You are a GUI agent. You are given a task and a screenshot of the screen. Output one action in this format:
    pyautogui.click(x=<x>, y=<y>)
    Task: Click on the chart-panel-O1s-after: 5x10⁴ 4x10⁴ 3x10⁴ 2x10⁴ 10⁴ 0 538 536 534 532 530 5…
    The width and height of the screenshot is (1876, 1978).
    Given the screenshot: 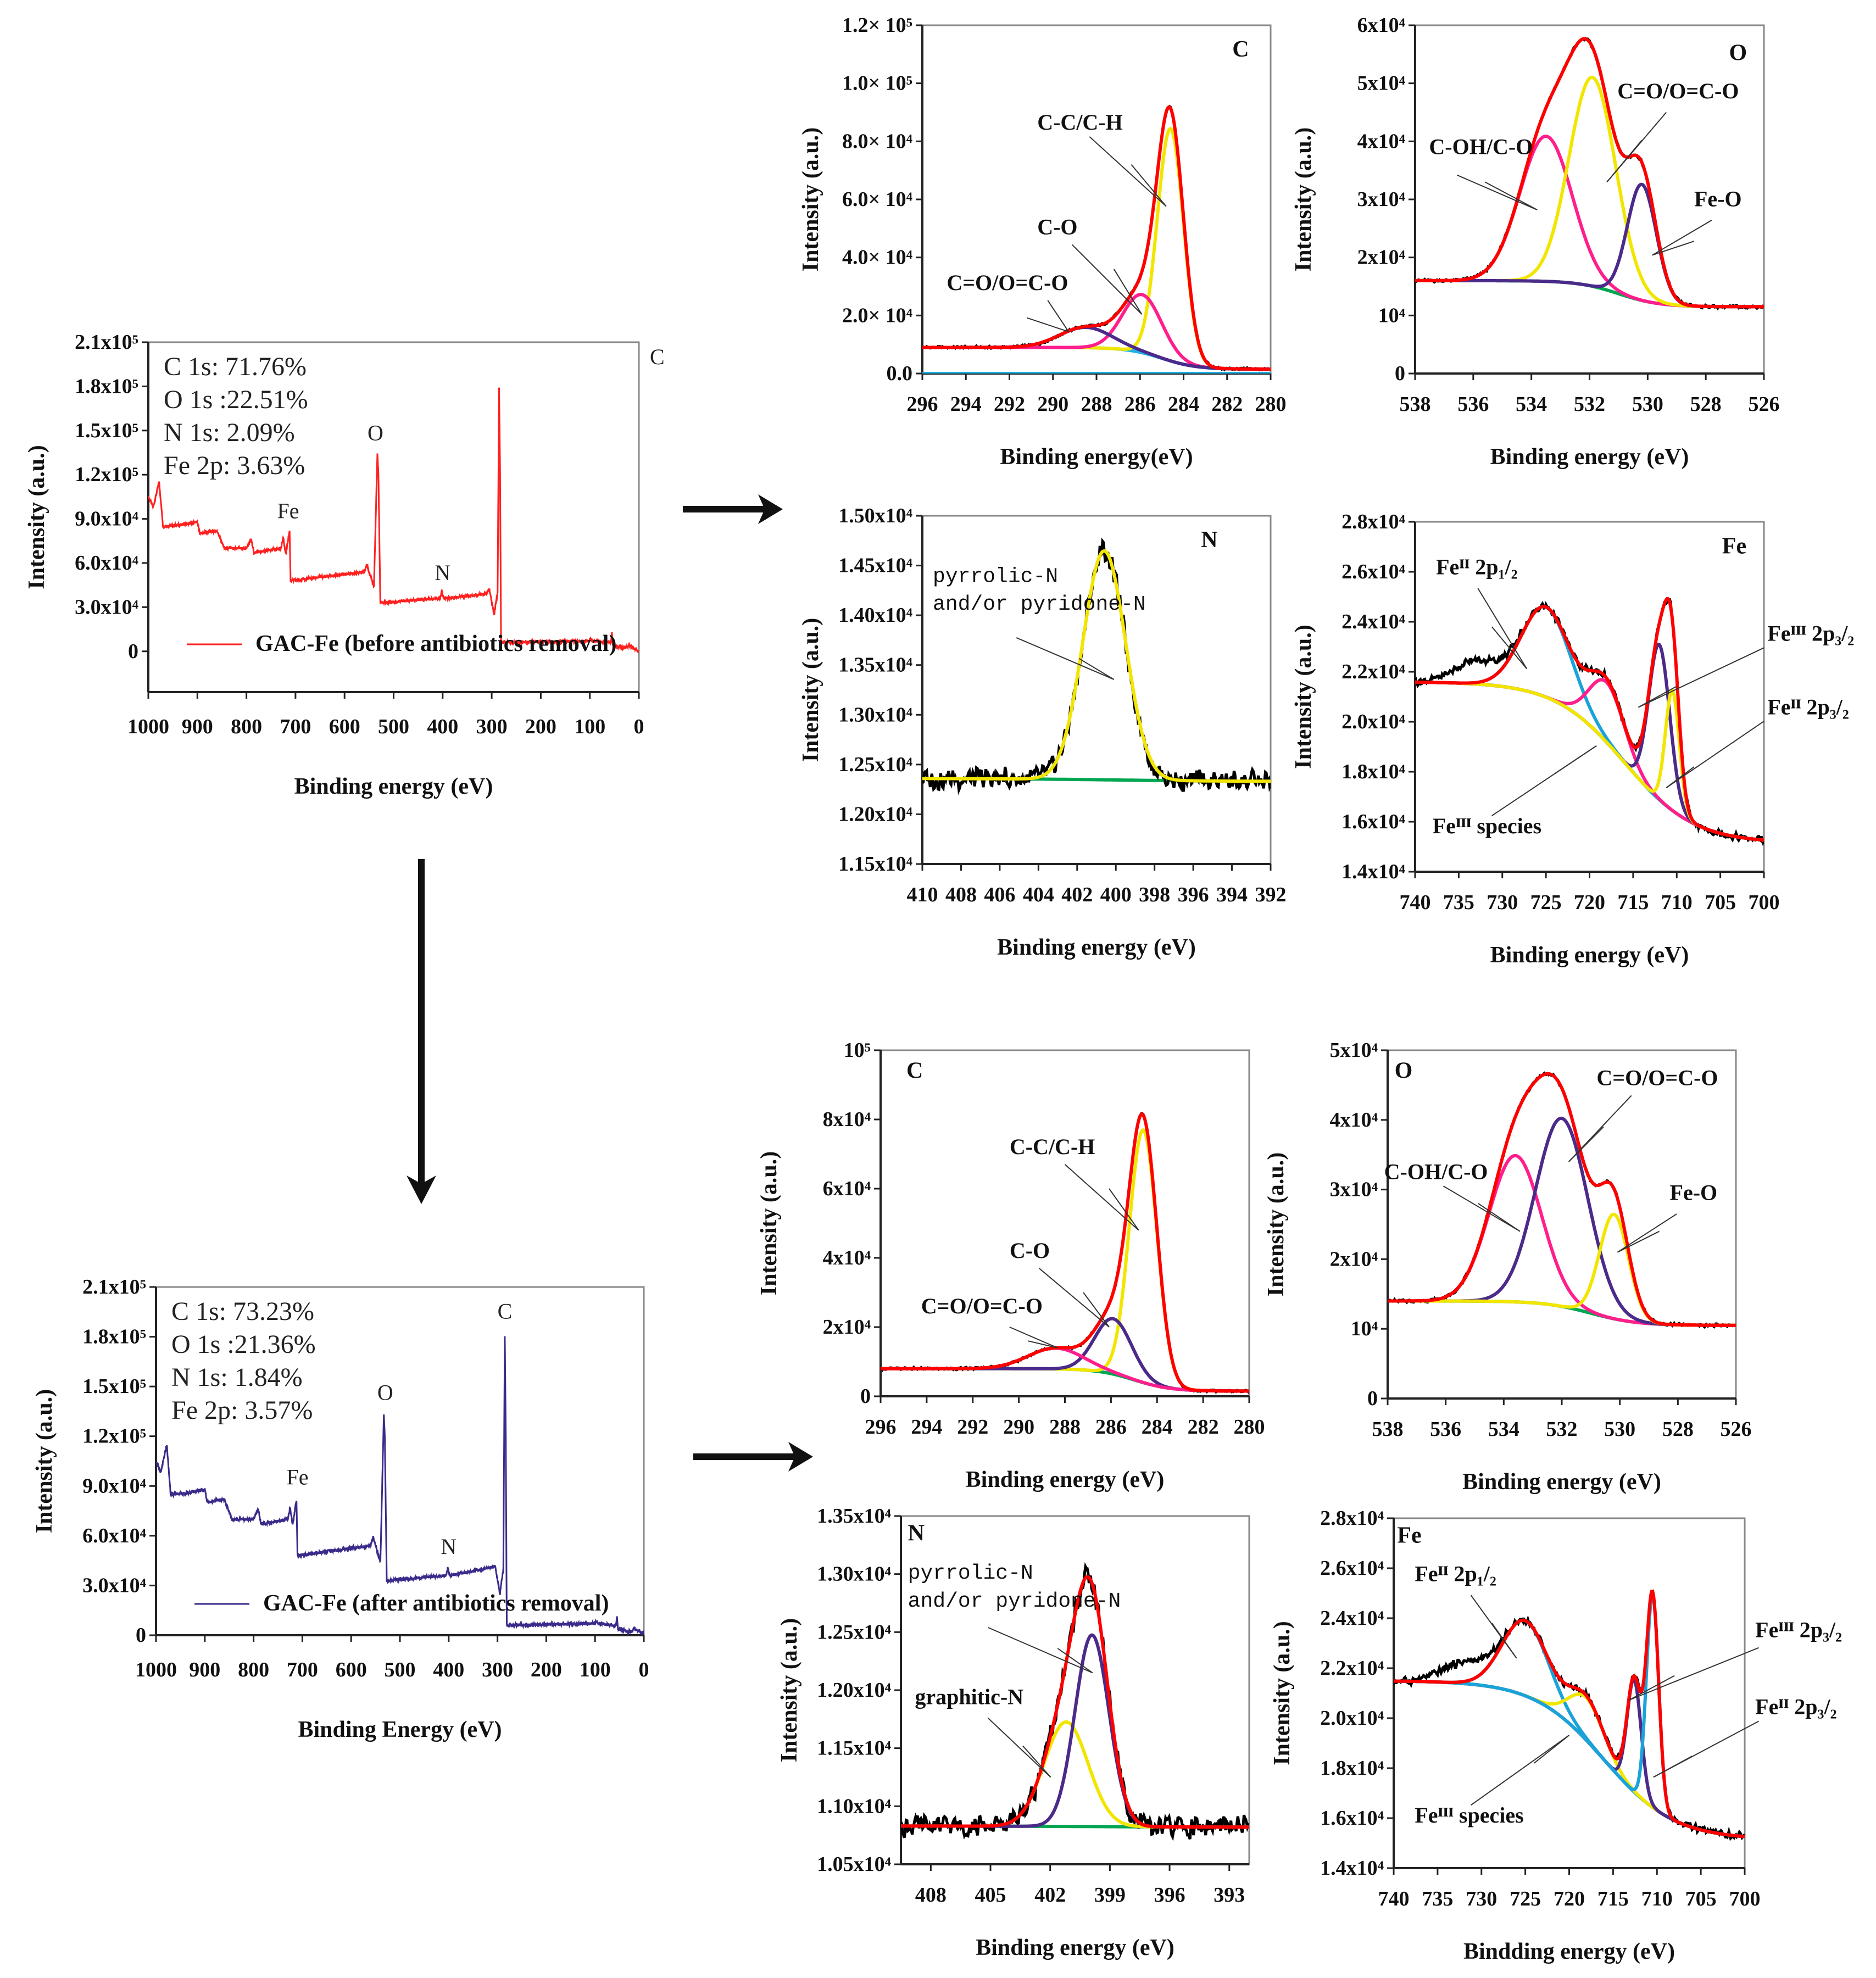 What is the action you would take?
    pyautogui.click(x=1507, y=1267)
    